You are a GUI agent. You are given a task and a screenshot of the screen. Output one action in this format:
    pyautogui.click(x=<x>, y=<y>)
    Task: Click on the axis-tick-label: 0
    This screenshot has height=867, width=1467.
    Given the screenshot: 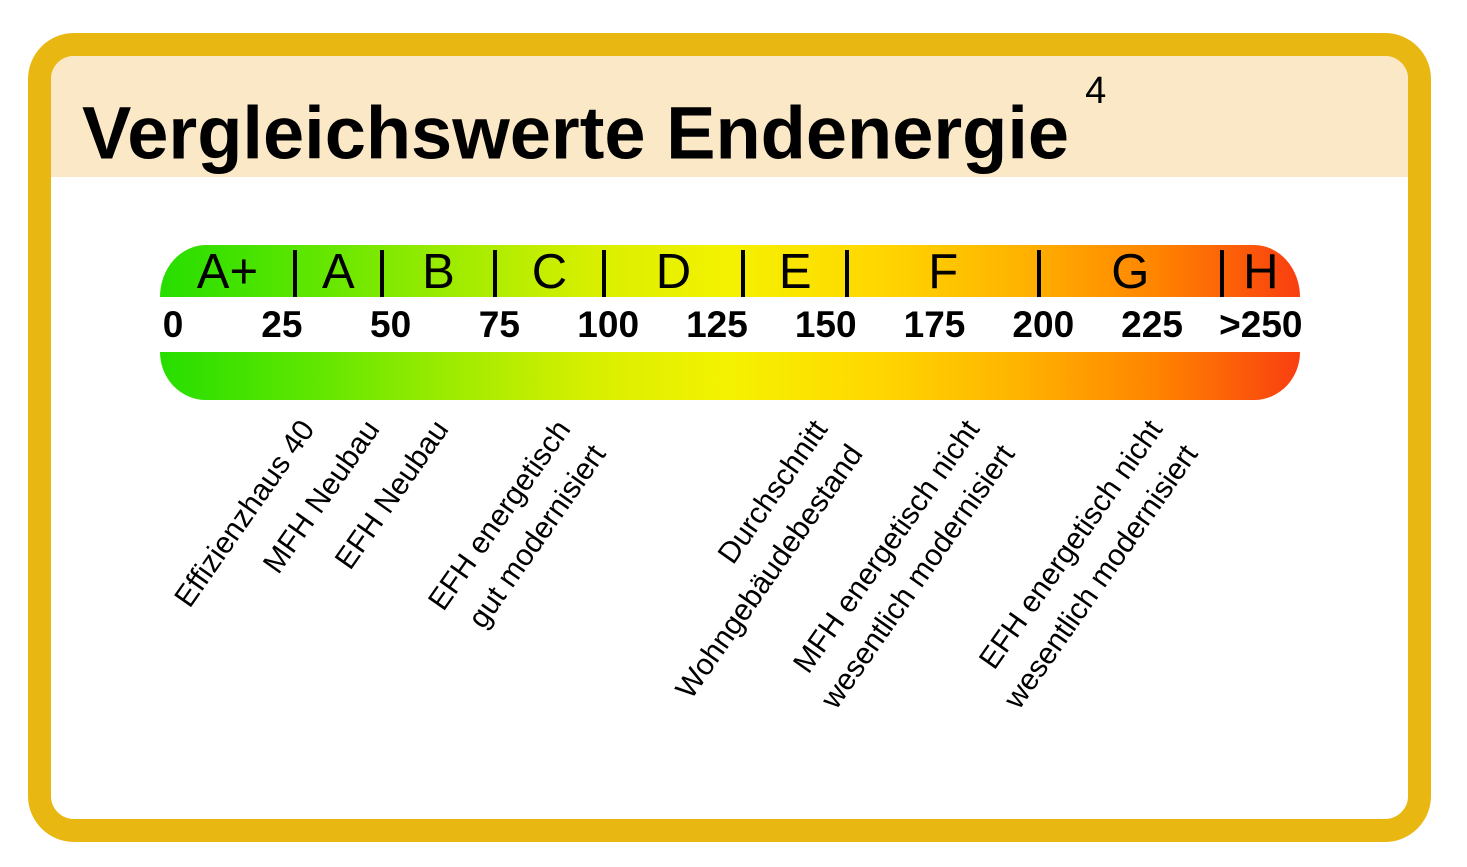 What is the action you would take?
    pyautogui.click(x=173, y=324)
    